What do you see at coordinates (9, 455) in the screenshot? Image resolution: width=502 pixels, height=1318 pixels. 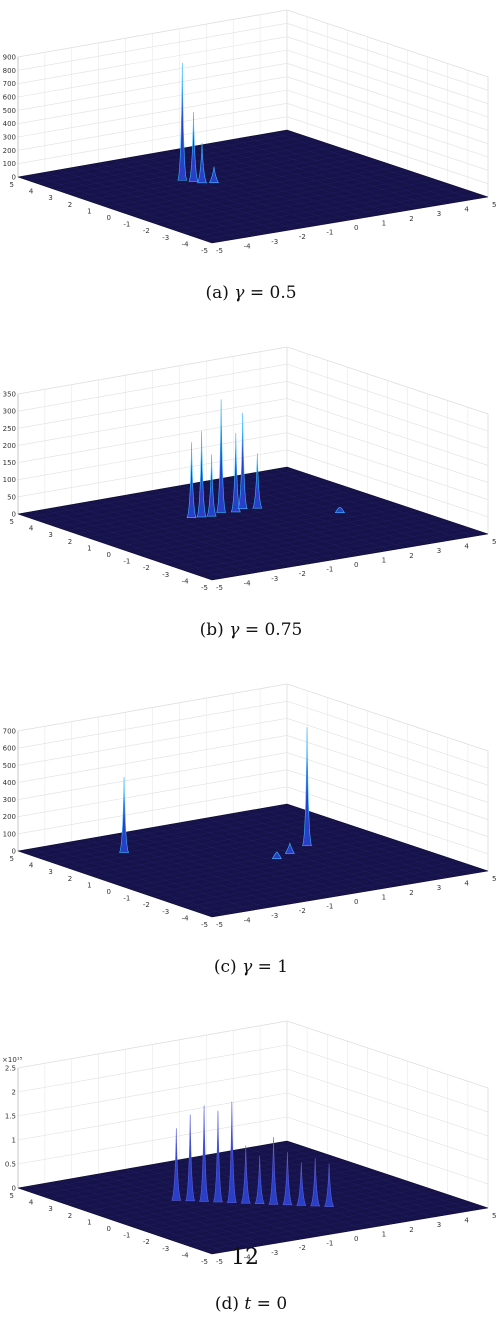 I see `z-tick-labels: 0 50 100 150 200 250 300 350` at bounding box center [9, 455].